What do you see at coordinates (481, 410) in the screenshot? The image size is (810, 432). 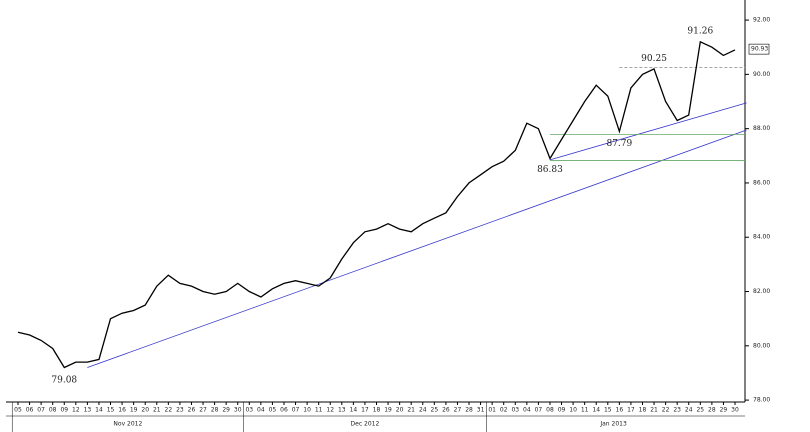 I see `x-tick-label: 31` at bounding box center [481, 410].